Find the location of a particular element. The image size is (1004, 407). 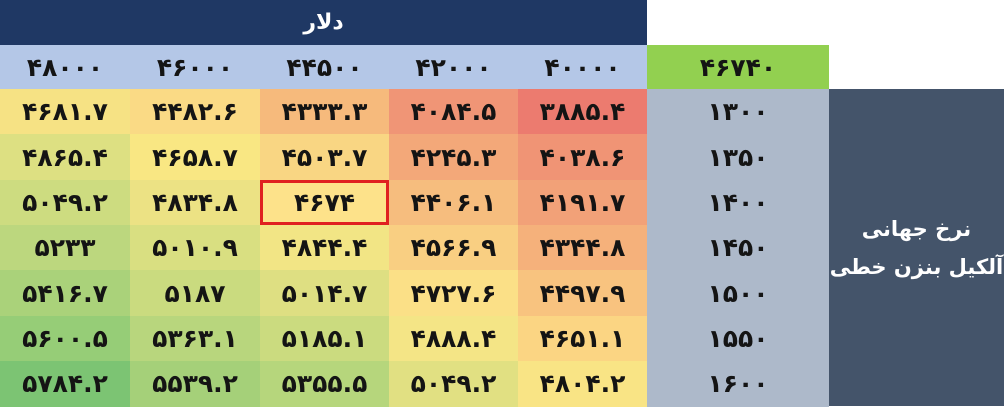

highlight-box is located at coordinates (324, 202).